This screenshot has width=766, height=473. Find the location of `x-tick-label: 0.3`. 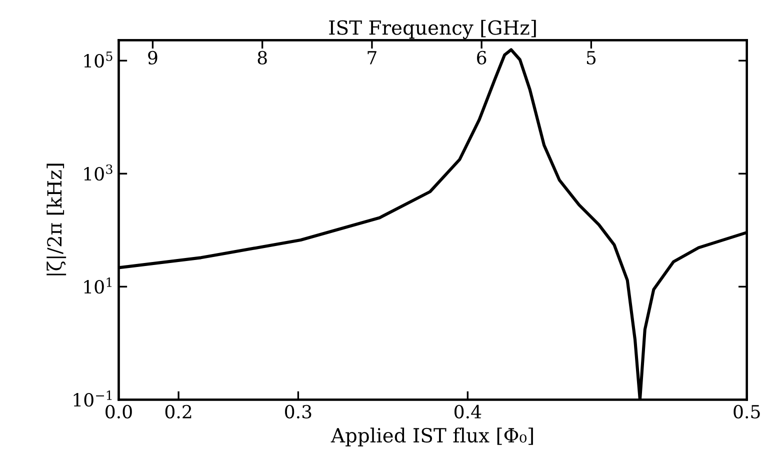

x-tick-label: 0.3 is located at coordinates (298, 411).